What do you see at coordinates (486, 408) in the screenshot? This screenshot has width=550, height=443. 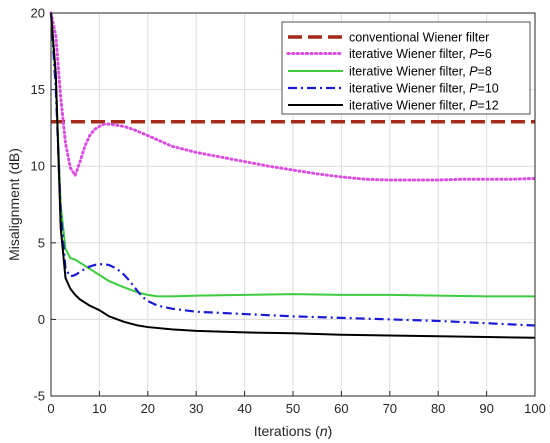 I see `x-tick-label: 90` at bounding box center [486, 408].